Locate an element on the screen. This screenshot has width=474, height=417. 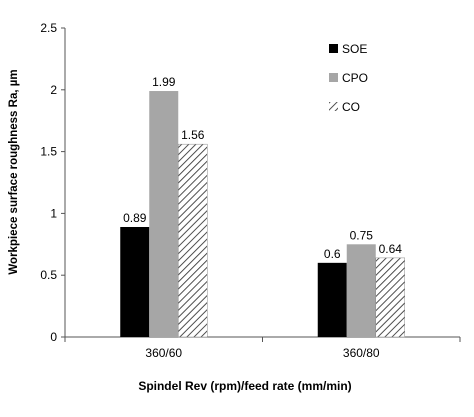
data-label: 1.56 is located at coordinates (193, 135).